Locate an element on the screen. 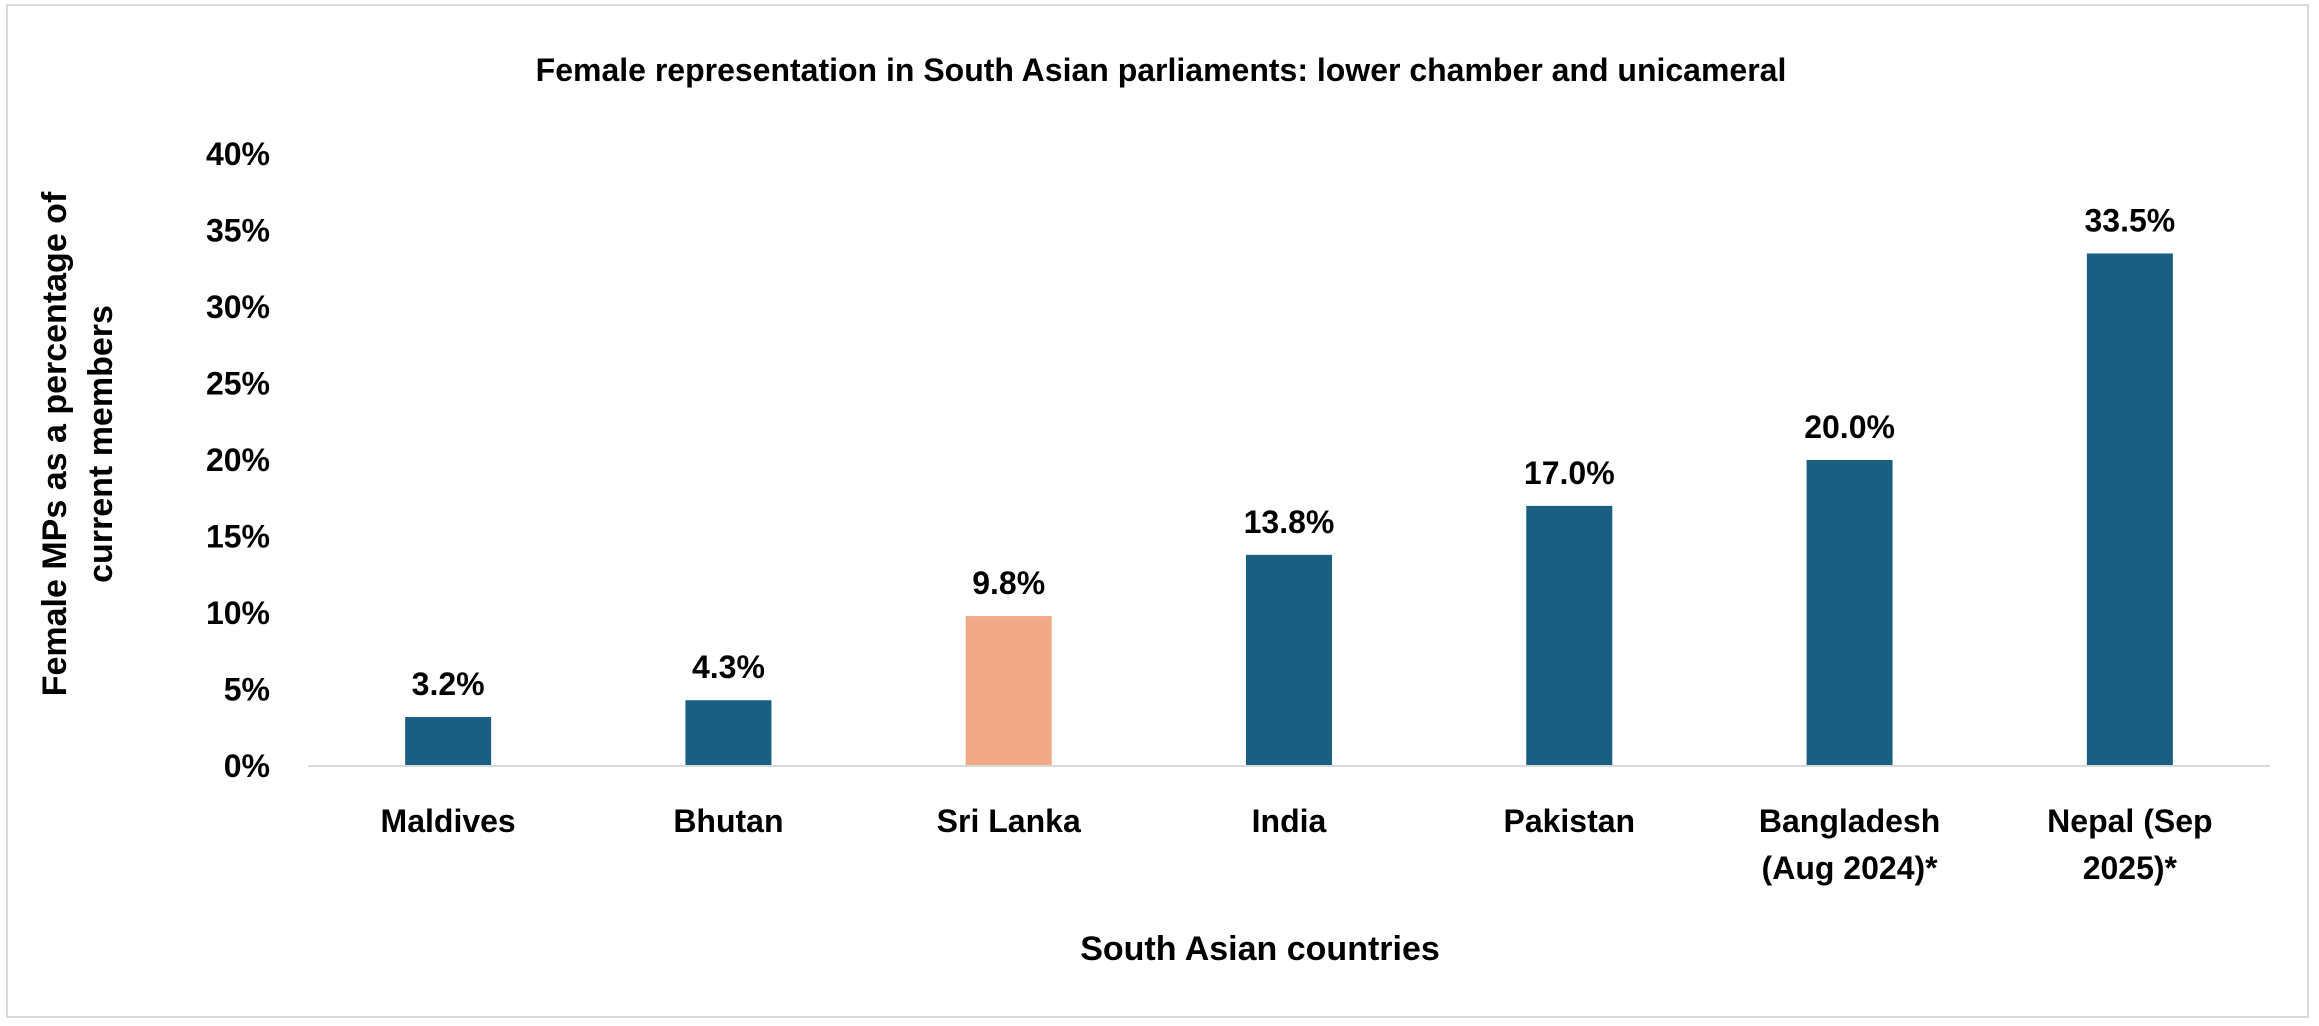 This screenshot has height=1026, width=2319. y-axis-title-line-2: current members is located at coordinates (101, 444).